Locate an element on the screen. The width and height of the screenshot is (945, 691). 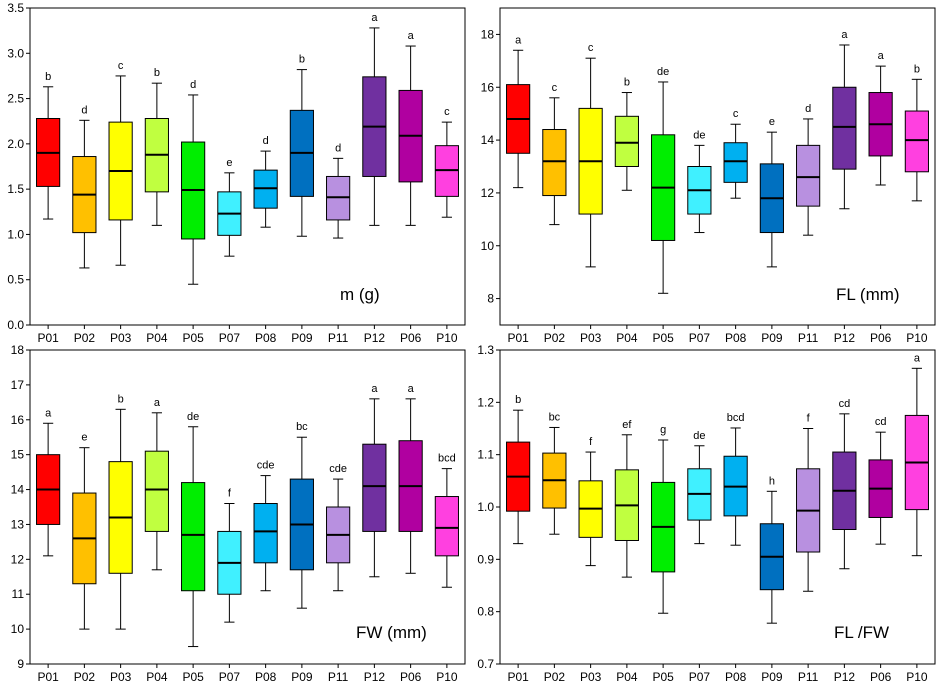
panel-title: FL (mm) is located at coordinates (868, 294).